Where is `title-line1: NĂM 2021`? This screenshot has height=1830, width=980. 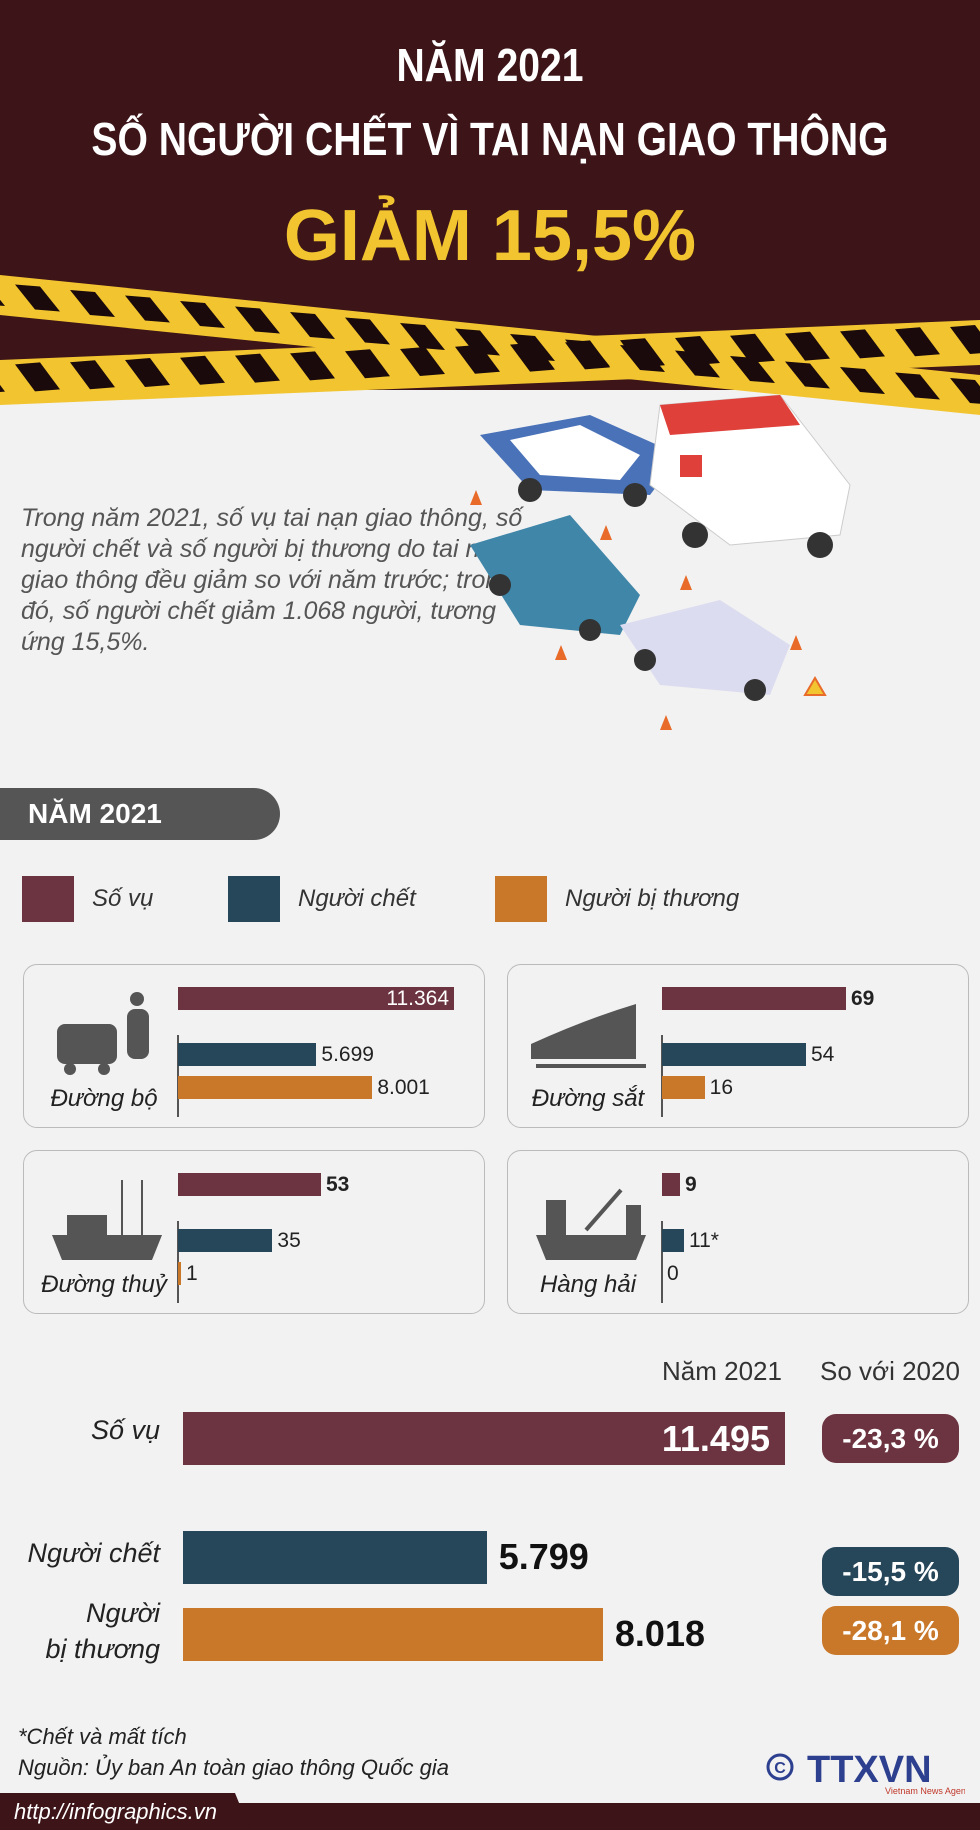
title-line1: NĂM 2021 is located at coordinates (490, 65).